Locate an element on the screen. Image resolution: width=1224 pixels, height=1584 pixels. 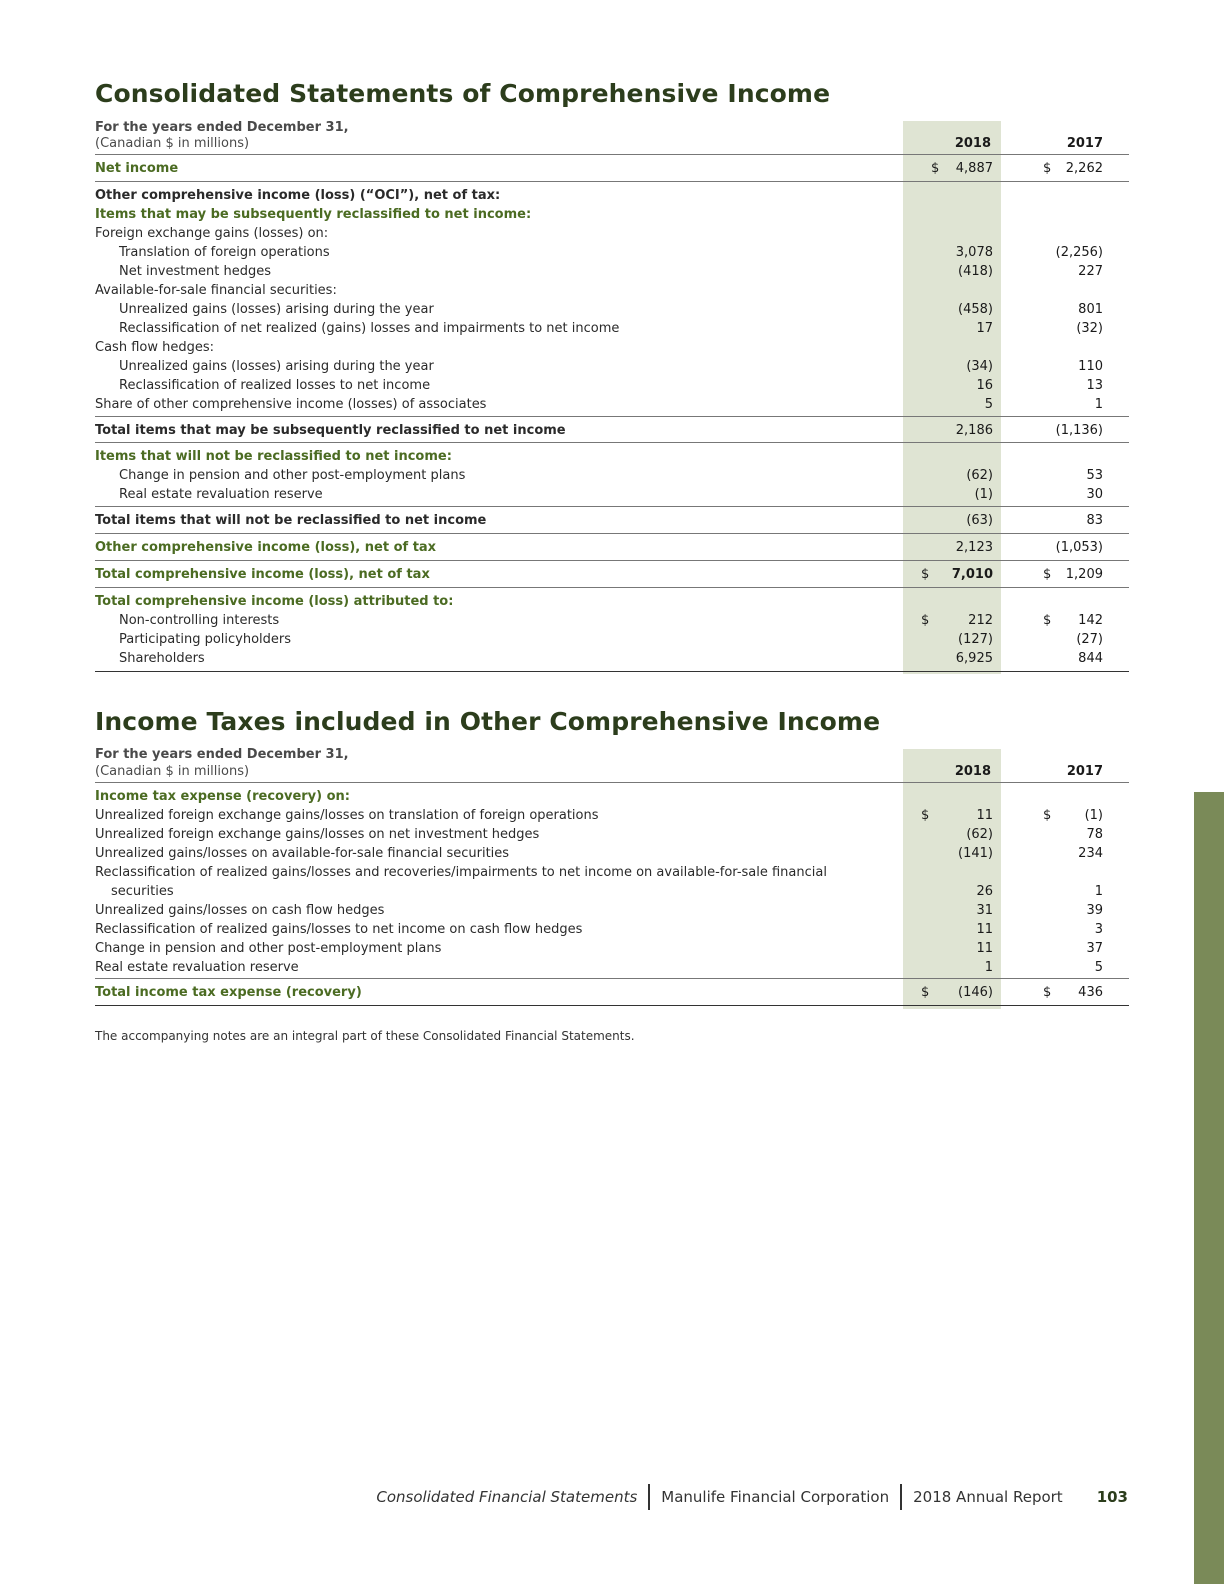
value-2017: 234 is located at coordinates (1090, 853).